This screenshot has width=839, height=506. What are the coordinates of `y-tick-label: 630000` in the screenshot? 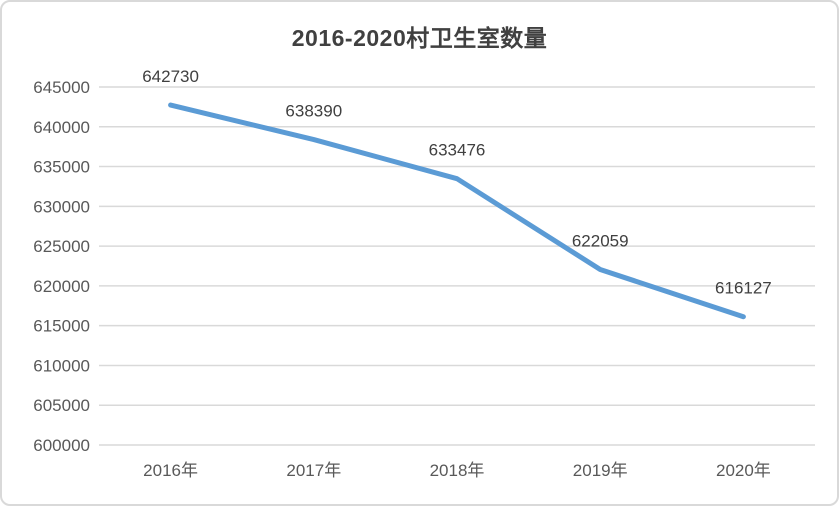 It's located at (61, 206).